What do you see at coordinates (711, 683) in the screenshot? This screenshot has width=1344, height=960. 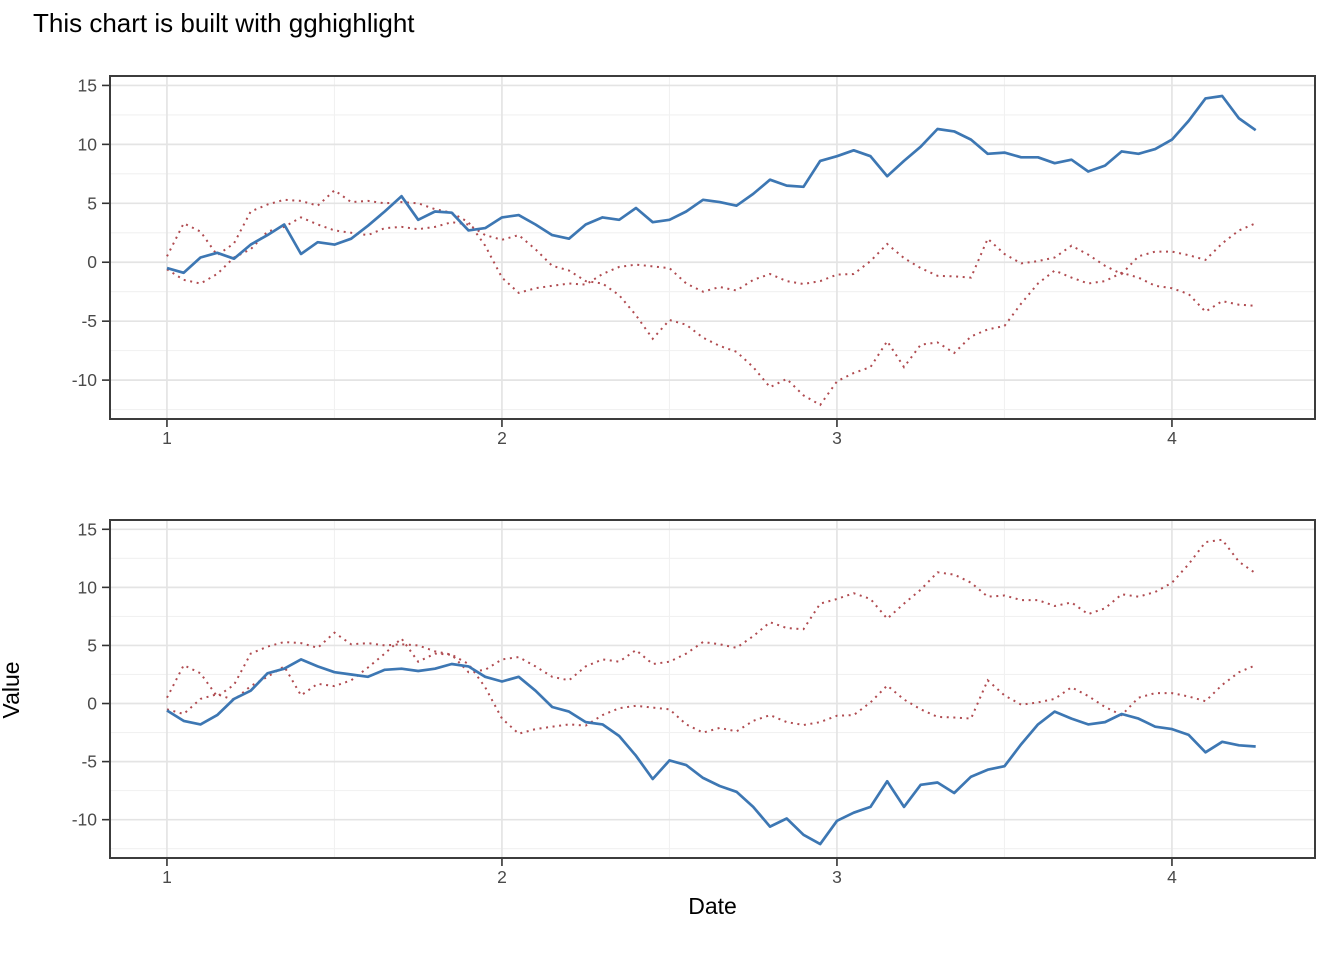 I see `series-b-dotted-line` at bounding box center [711, 683].